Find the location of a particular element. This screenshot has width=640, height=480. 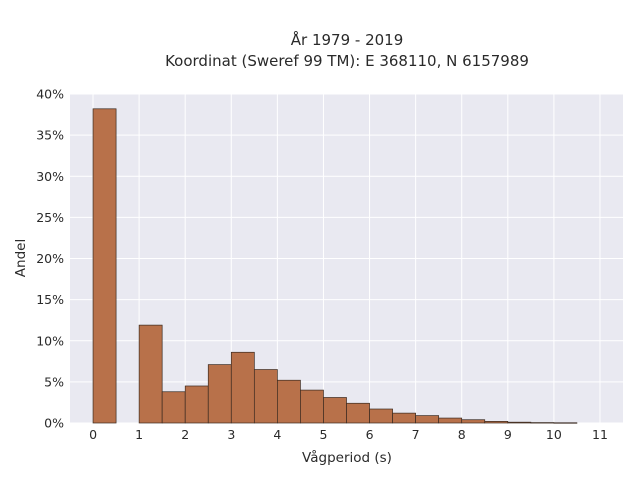

y-tick-label: 15% is located at coordinates (50, 299).